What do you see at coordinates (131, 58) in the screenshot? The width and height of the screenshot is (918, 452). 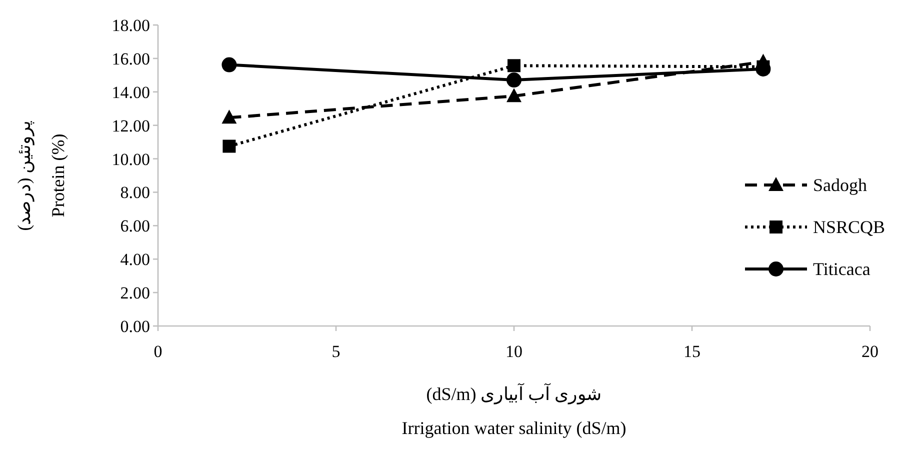 I see `y-tick-label: 16.00` at bounding box center [131, 58].